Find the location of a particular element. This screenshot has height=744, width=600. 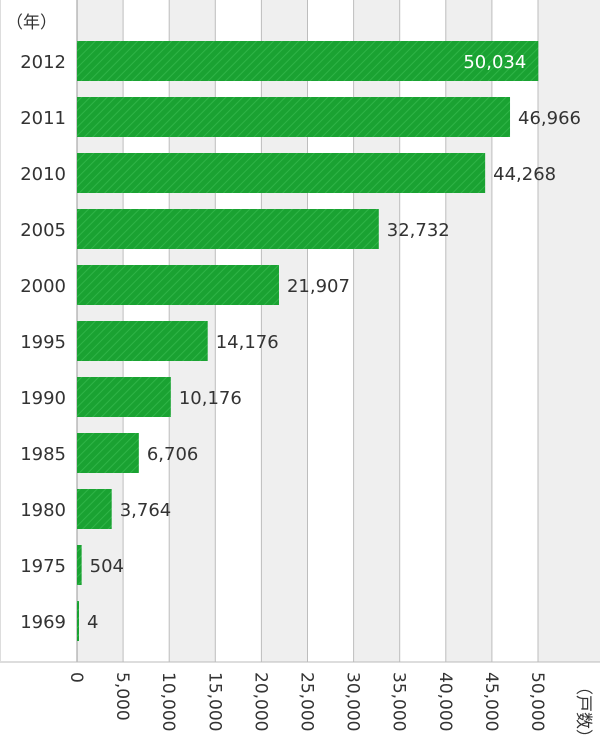

bar-2011 is located at coordinates (294, 117).